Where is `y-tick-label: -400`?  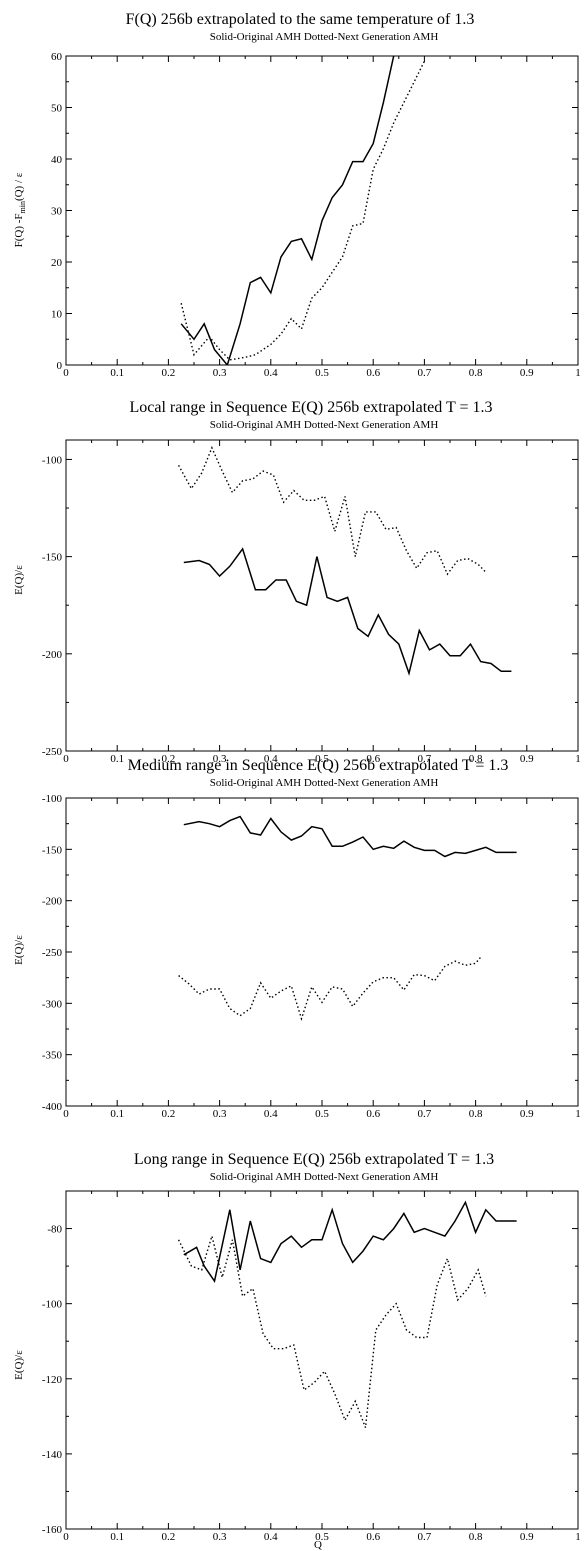 y-tick-label: -400 is located at coordinates (52, 1107).